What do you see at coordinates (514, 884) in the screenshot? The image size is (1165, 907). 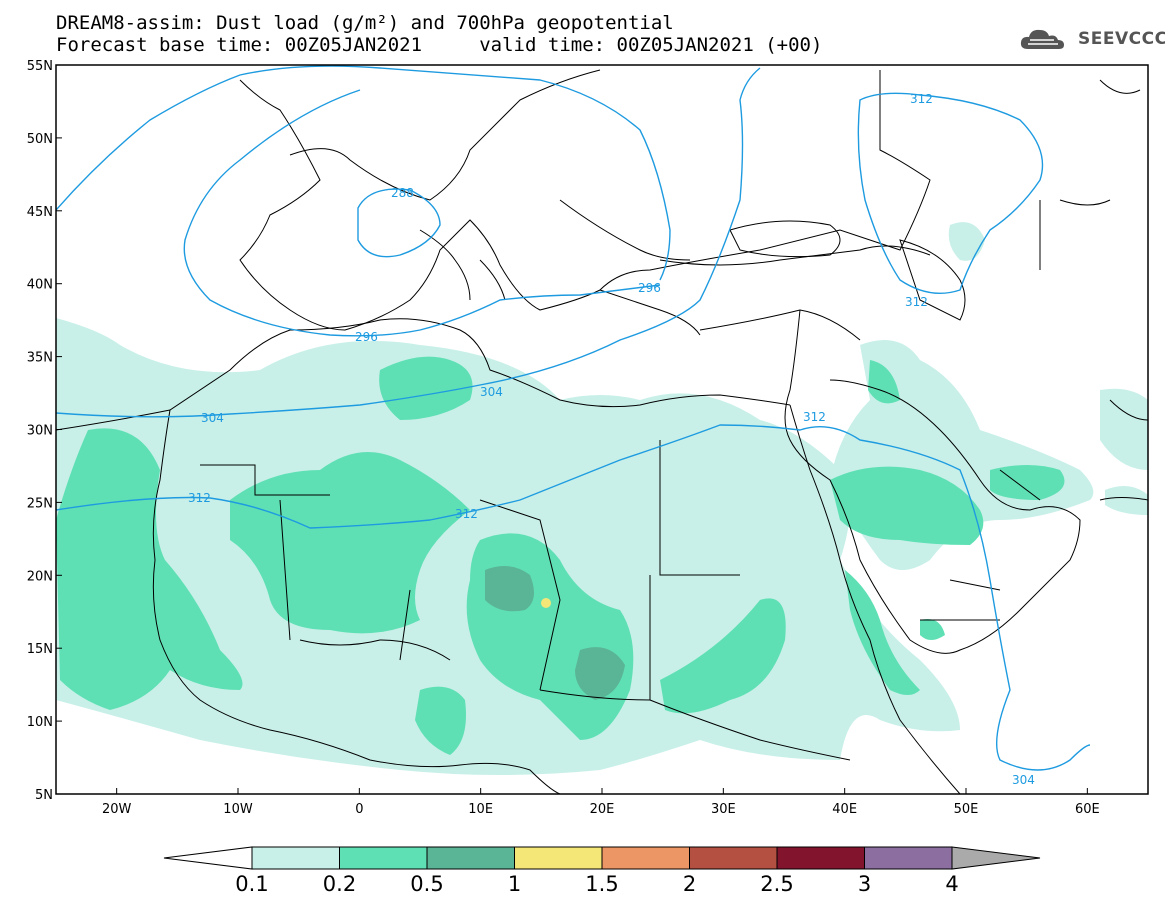 I see `colorbar-label: 1` at bounding box center [514, 884].